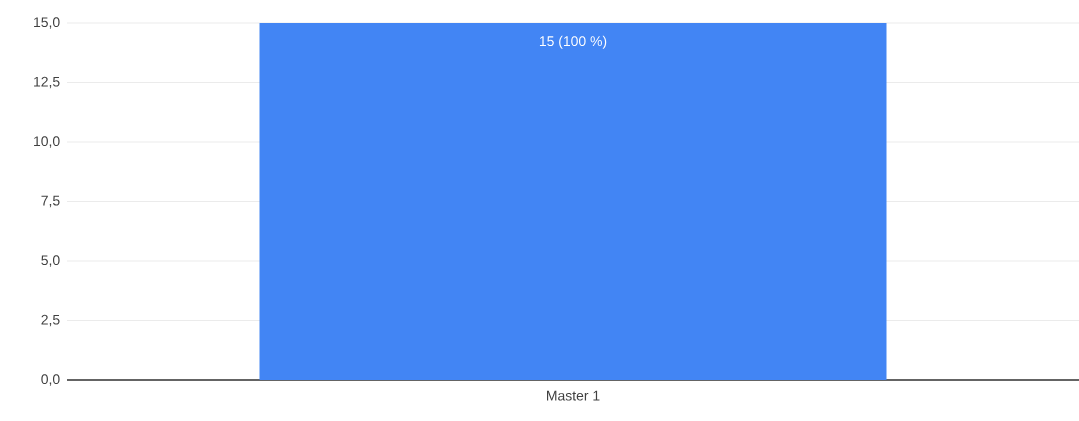  I want to click on data-label: 15 (100 %), so click(573, 42).